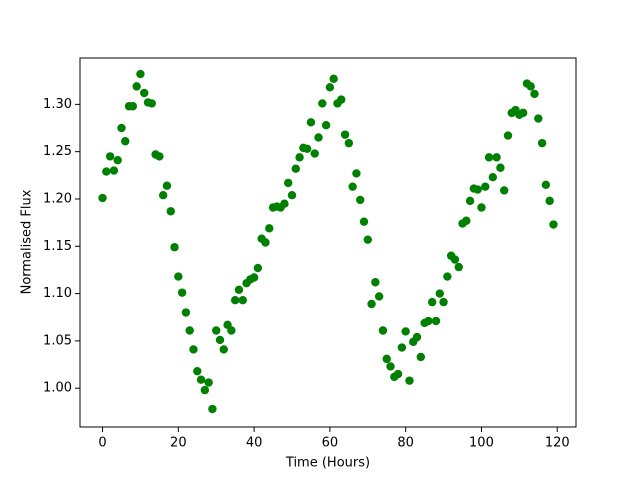 This screenshot has height=480, width=640. Describe the element at coordinates (254, 443) in the screenshot. I see `x-tick-label: 40` at that location.